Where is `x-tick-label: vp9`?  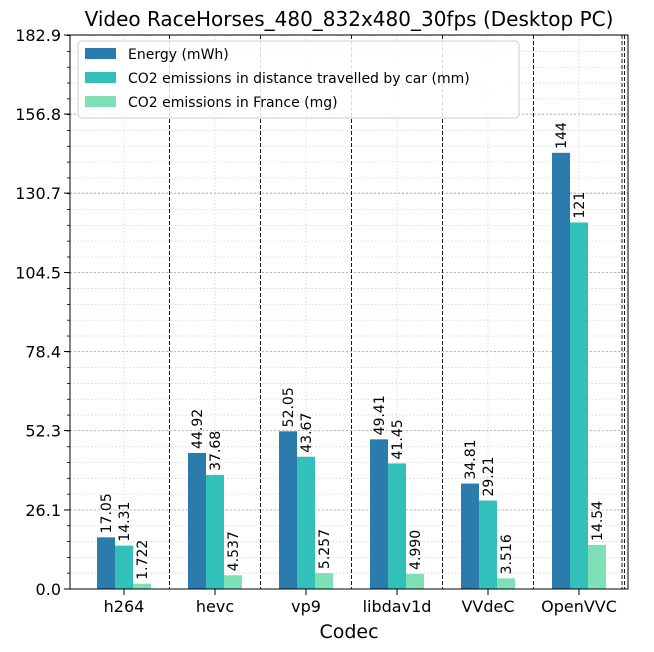 x-tick-label: vp9 is located at coordinates (306, 606).